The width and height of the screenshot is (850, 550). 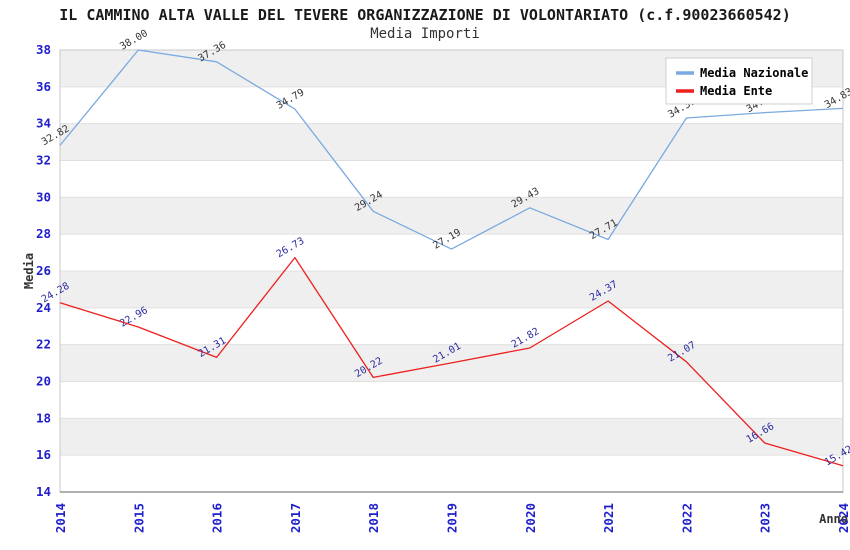 What do you see at coordinates (43, 233) in the screenshot?
I see `y-tick-label: 28` at bounding box center [43, 233].